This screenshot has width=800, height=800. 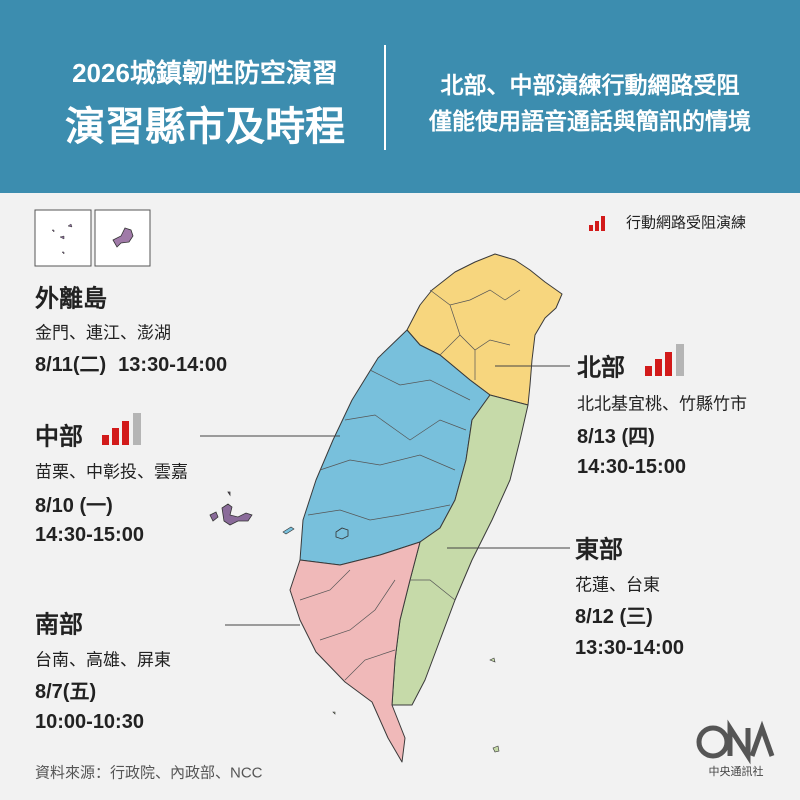 What do you see at coordinates (735, 742) in the screenshot?
I see `logo-mark` at bounding box center [735, 742].